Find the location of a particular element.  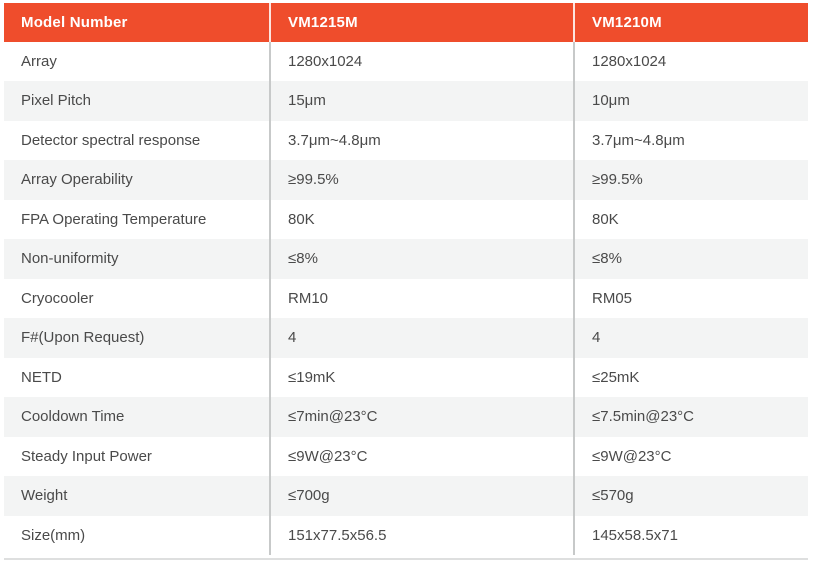

table-row: Size(mm) 151x77.5x56.5 145x58.5x71 is located at coordinates (406, 535).